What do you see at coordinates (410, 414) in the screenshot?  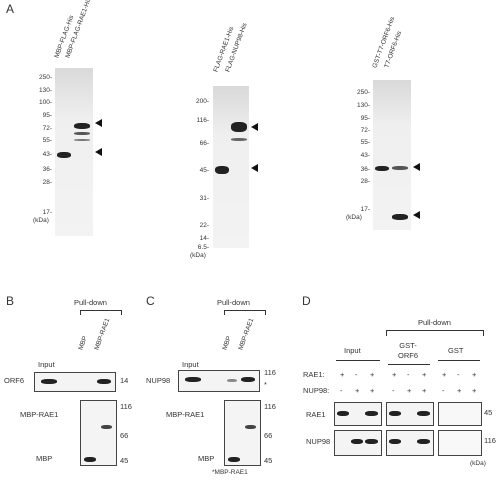 I see `blot-rae1-gst-orf6` at bounding box center [410, 414].